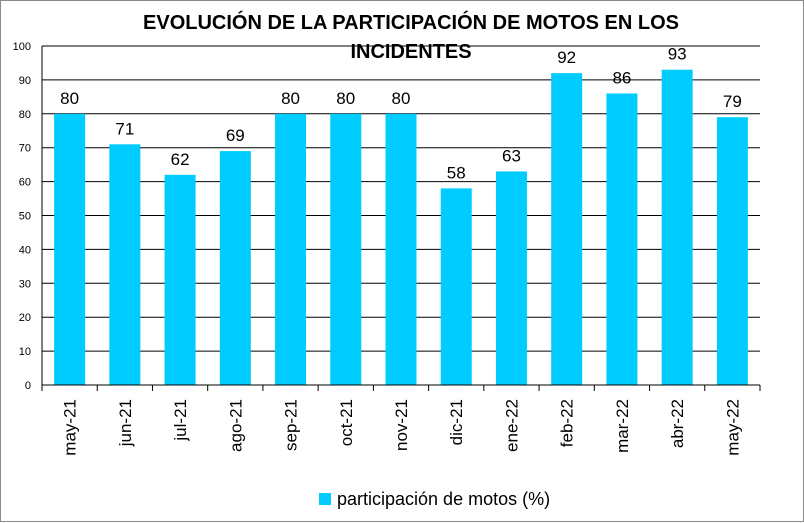 This screenshot has height=523, width=804. I want to click on y-axis-ticks: 0 10 20 30 40 50 60 70 80 90 100, so click(22, 216).